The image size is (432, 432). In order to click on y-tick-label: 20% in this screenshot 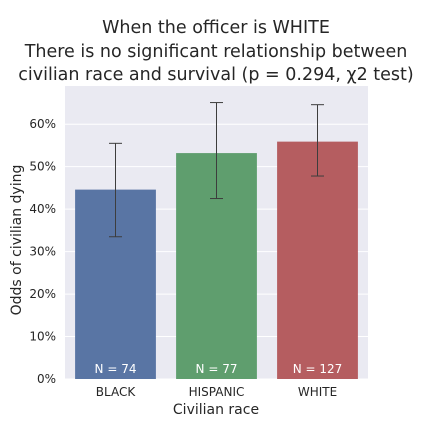, I will do `click(42, 294)`.